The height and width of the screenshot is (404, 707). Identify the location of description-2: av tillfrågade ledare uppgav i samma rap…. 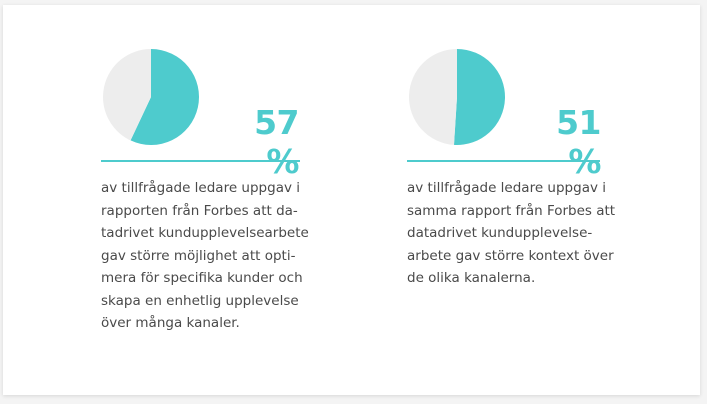
(511, 233).